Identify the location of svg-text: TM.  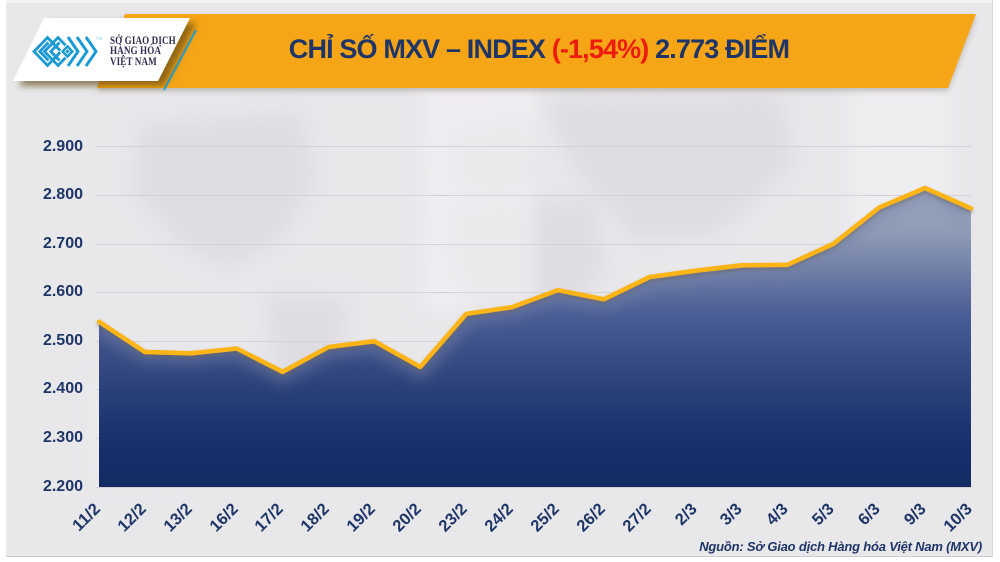
(99, 38).